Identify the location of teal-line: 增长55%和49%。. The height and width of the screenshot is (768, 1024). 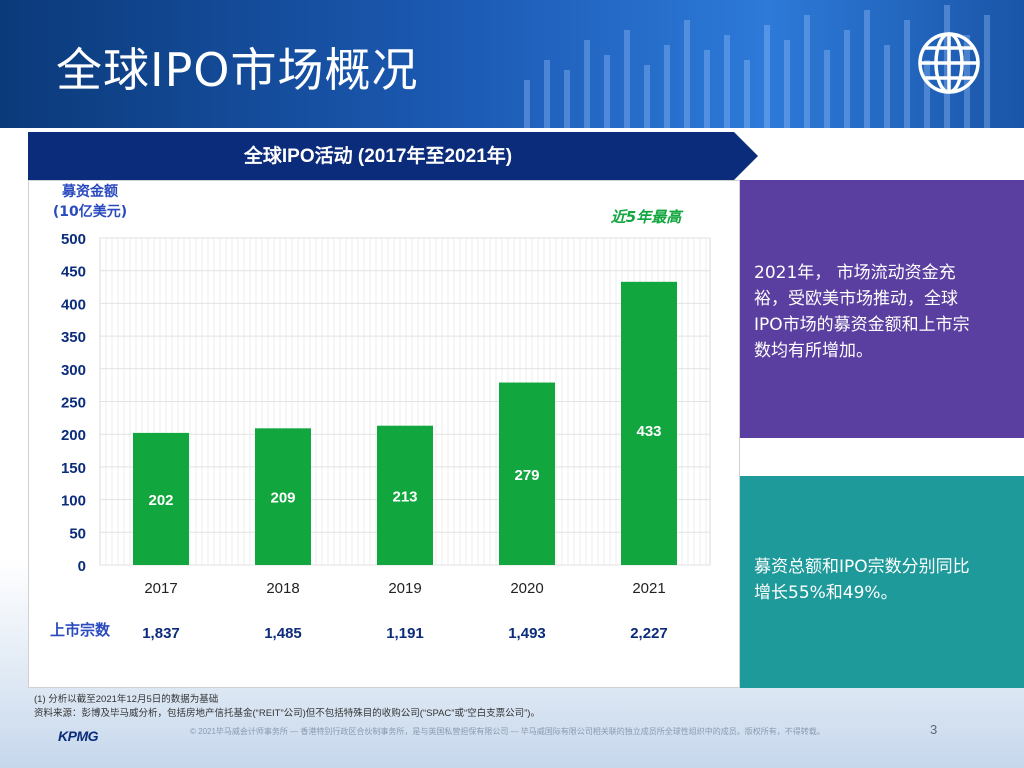
(826, 593).